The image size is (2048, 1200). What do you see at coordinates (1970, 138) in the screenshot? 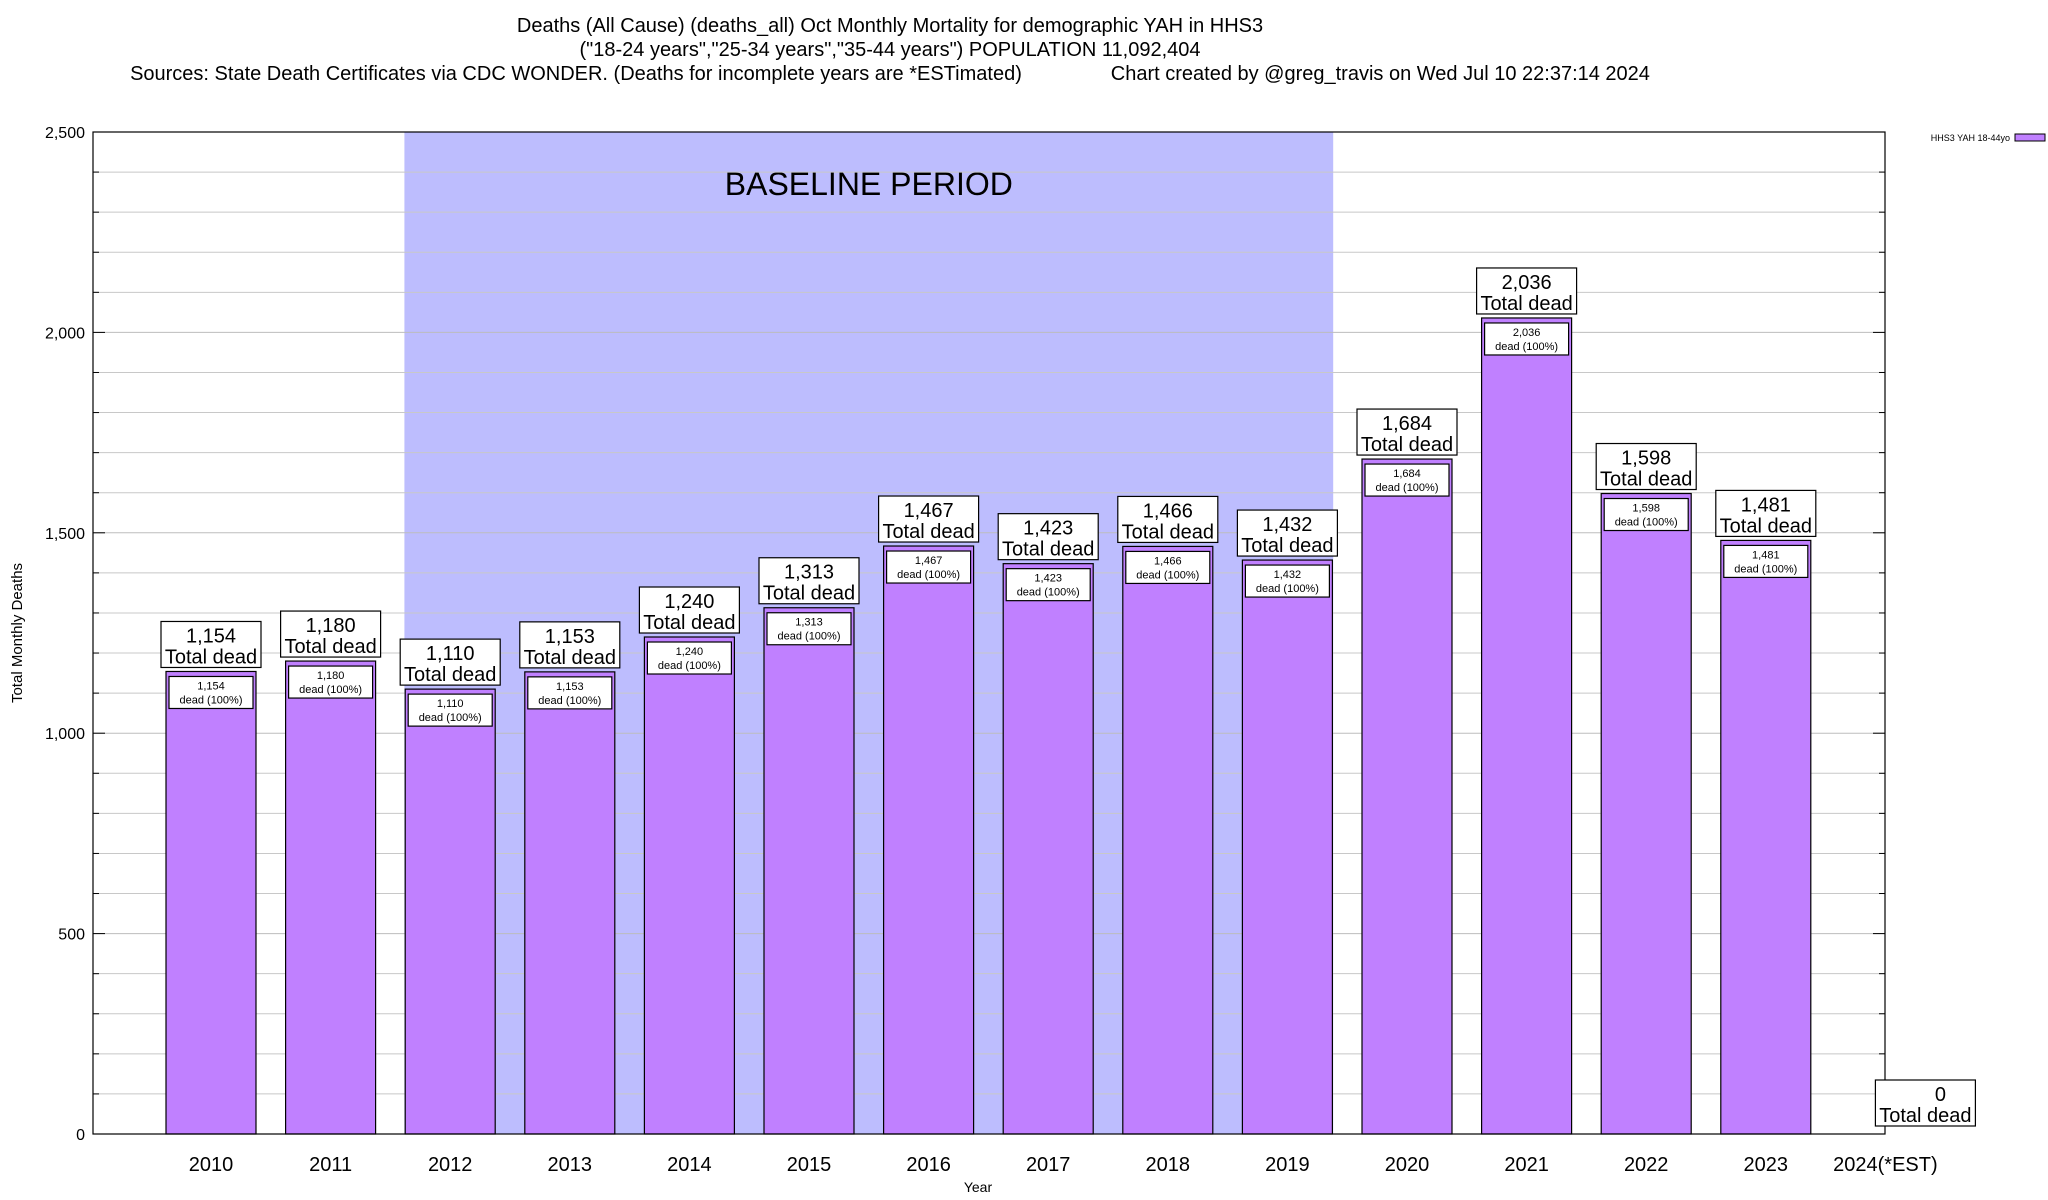
I see `legend-label: HHS3 YAH 18-44yo` at bounding box center [1970, 138].